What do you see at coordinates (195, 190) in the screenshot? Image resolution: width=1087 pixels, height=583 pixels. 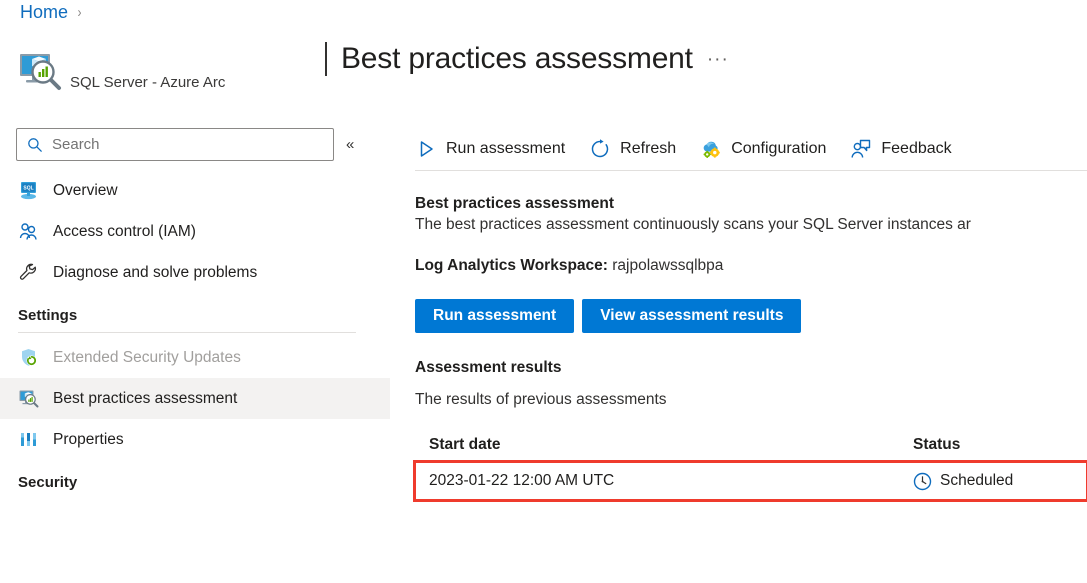 I see `sidebar-item-overview: SQL Overview` at bounding box center [195, 190].